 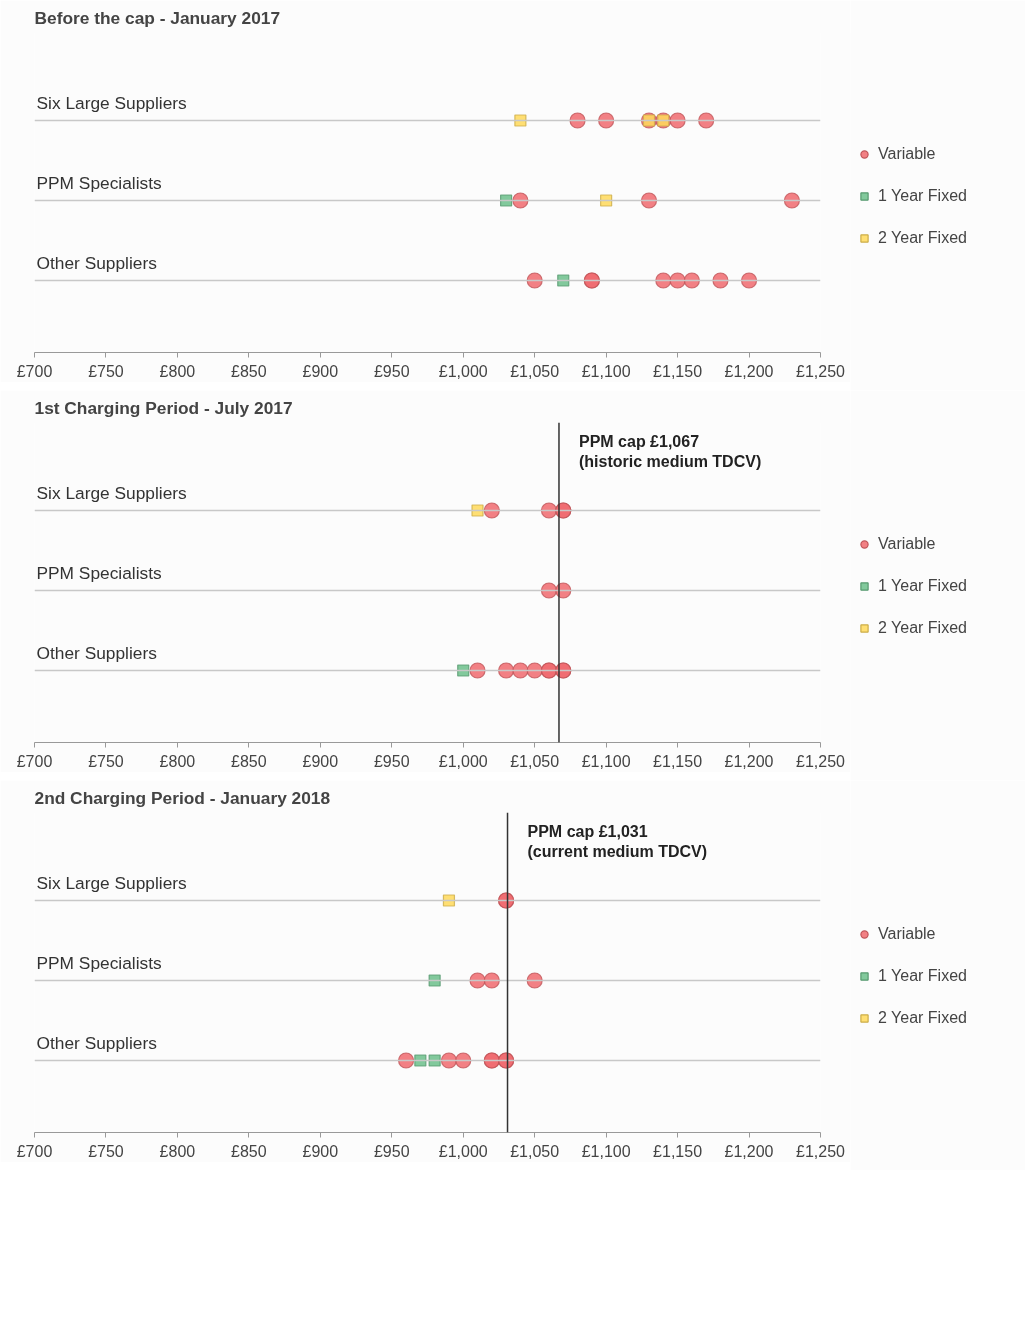 I want to click on chart-title: 2nd Charging Period - January 2018, so click(x=182, y=797).